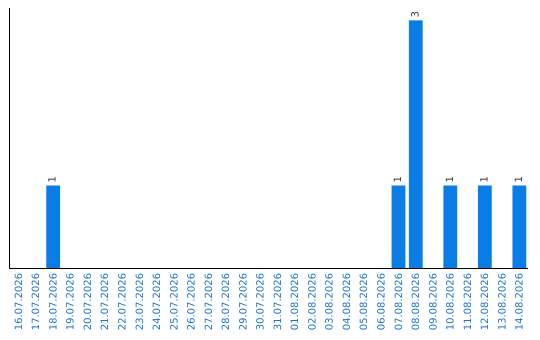 The image size is (540, 340). What do you see at coordinates (36, 301) in the screenshot?
I see `x-tick-label: 17.07.2026` at bounding box center [36, 301].